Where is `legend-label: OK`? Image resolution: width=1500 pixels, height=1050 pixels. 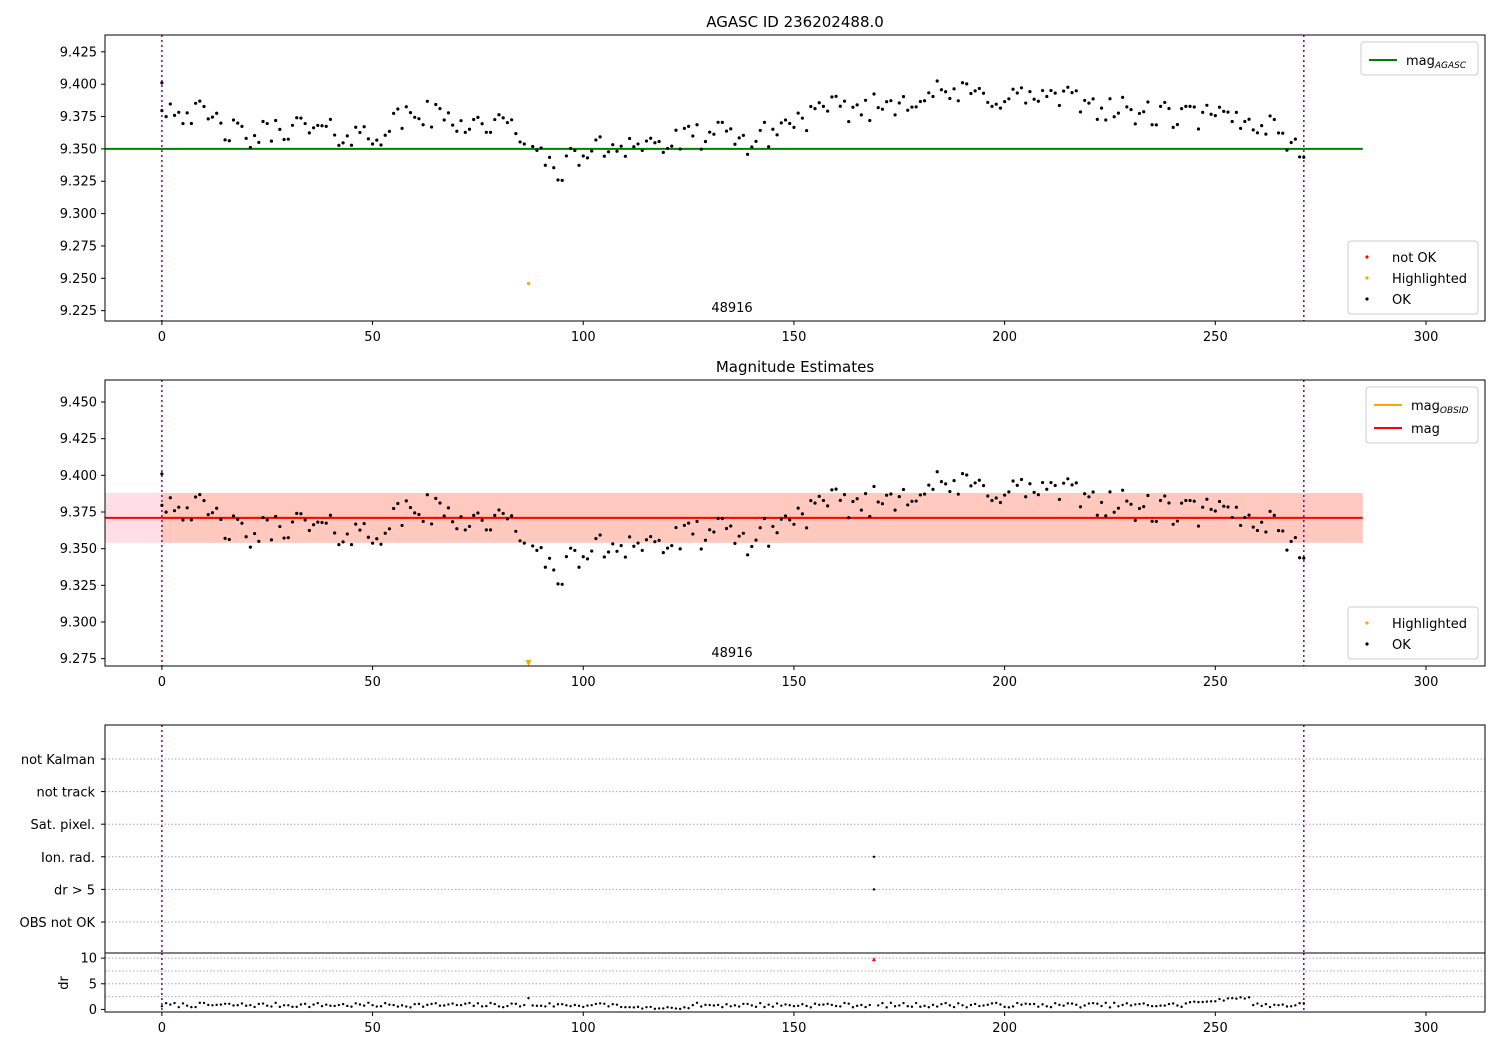
legend-label: OK is located at coordinates (1401, 300).